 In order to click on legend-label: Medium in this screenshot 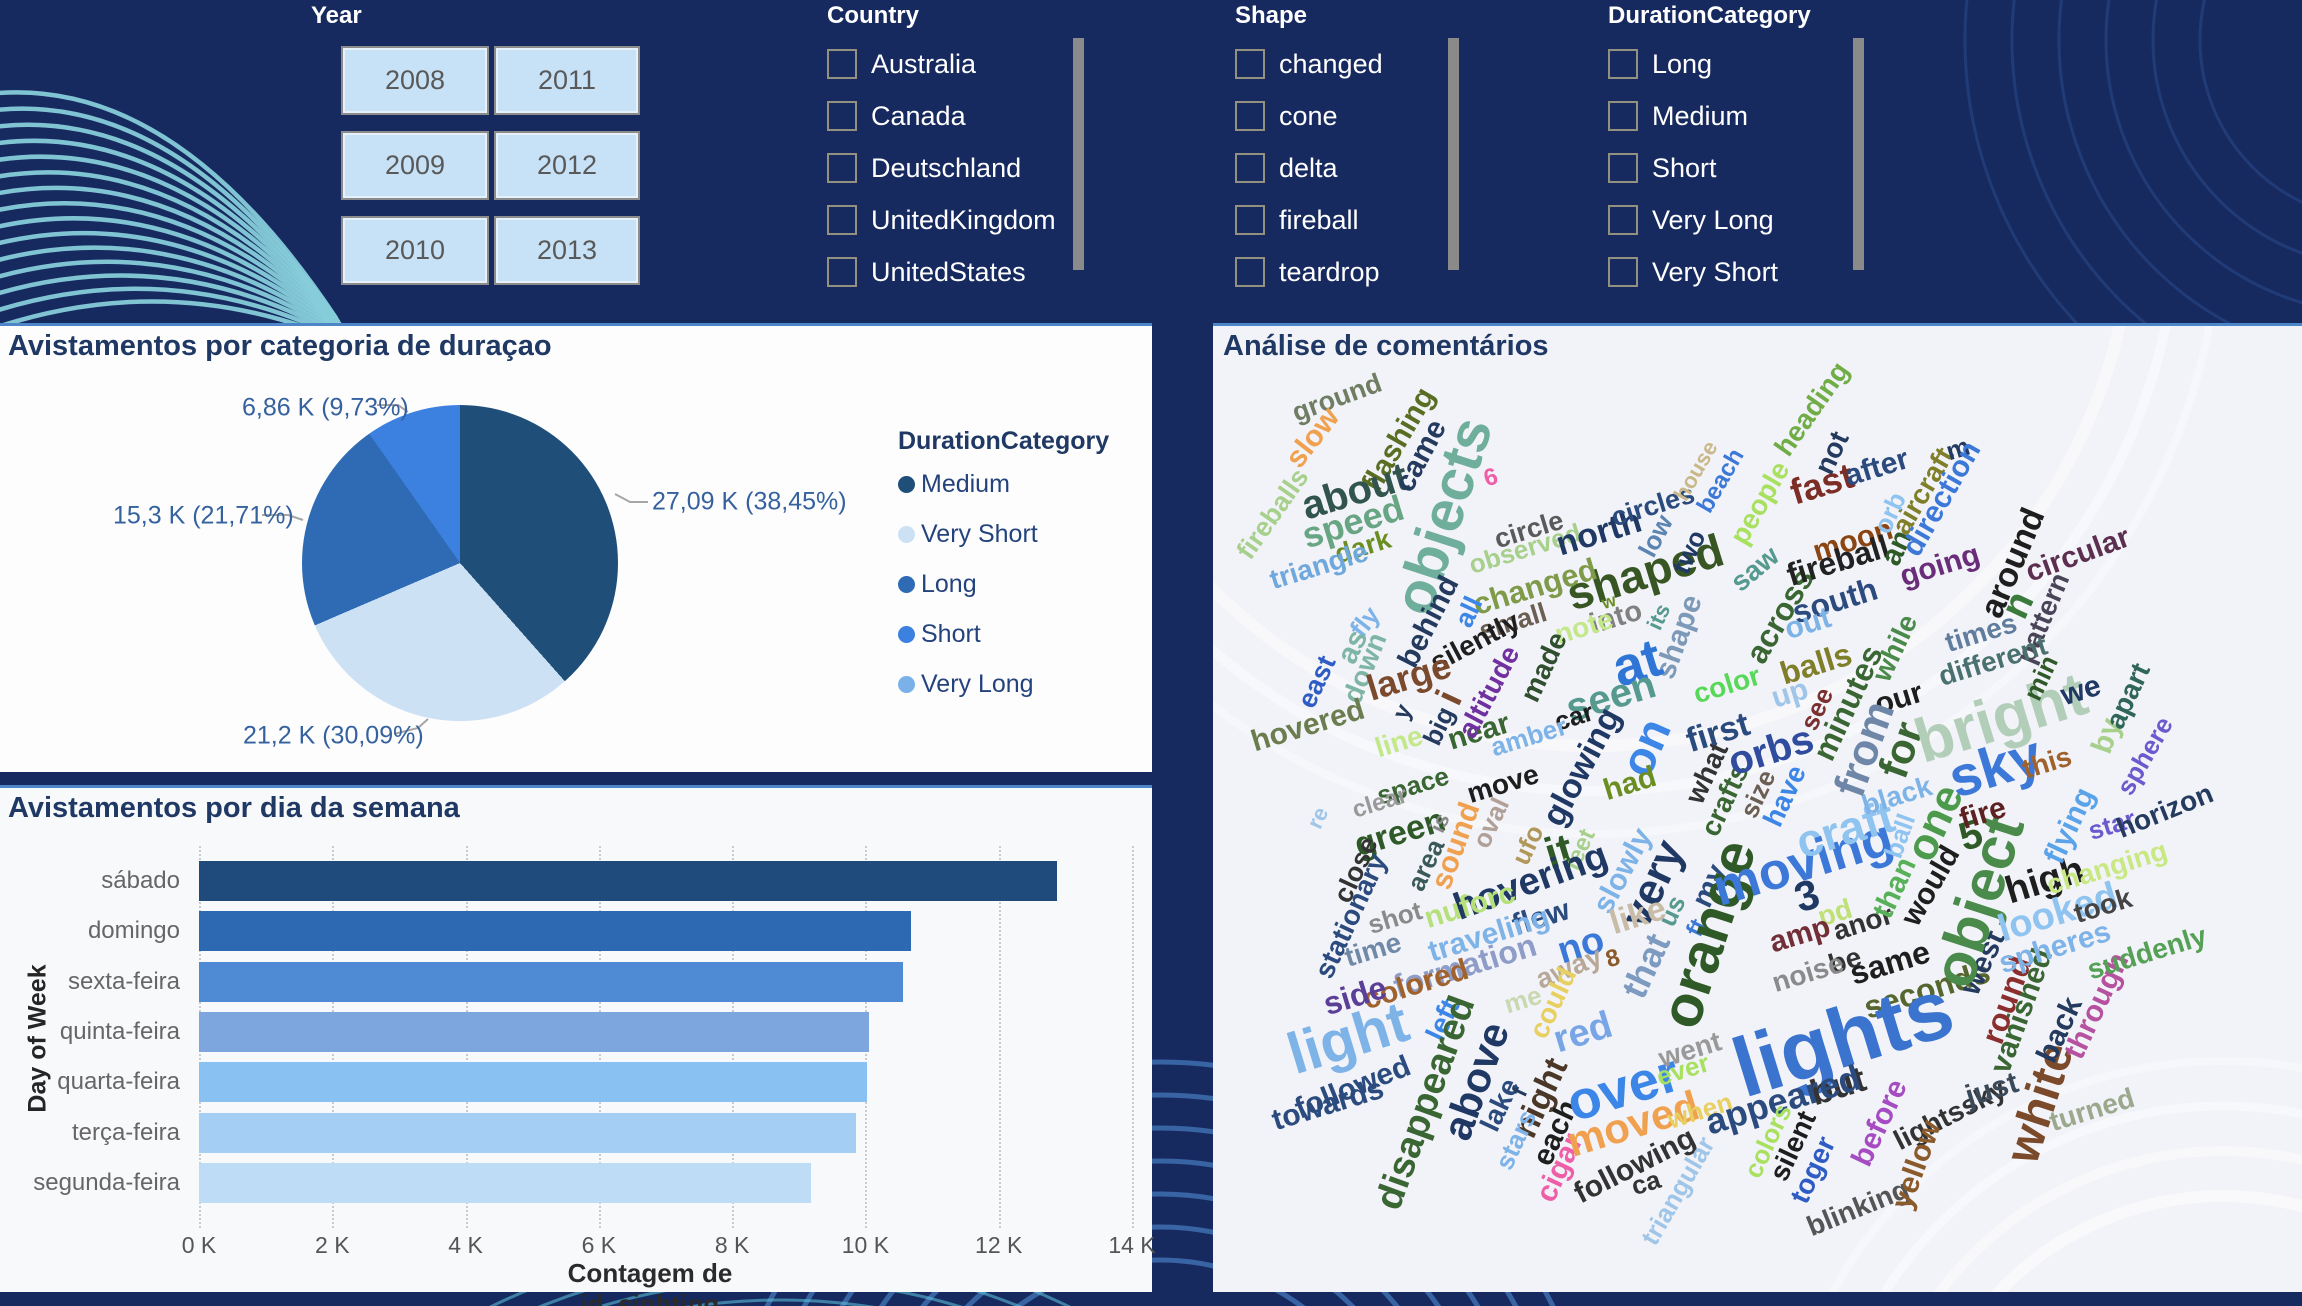, I will do `click(965, 484)`.